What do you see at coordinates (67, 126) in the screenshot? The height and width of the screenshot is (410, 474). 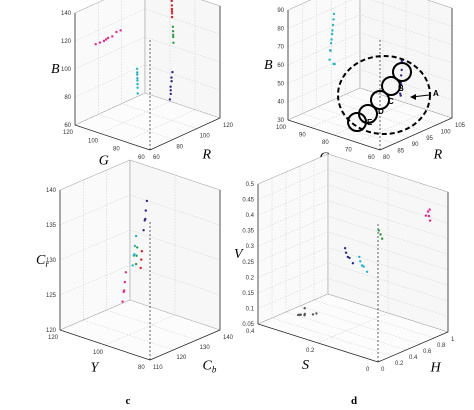 I see `z-tick-label: 60` at bounding box center [67, 126].